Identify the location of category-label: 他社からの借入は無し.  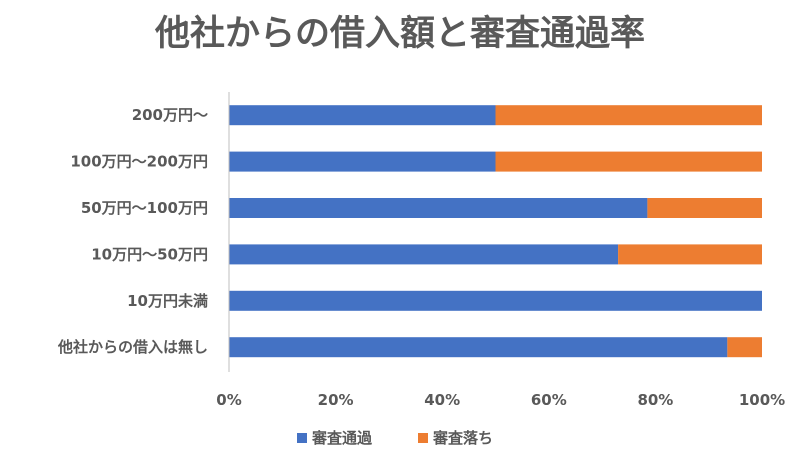
(132, 347).